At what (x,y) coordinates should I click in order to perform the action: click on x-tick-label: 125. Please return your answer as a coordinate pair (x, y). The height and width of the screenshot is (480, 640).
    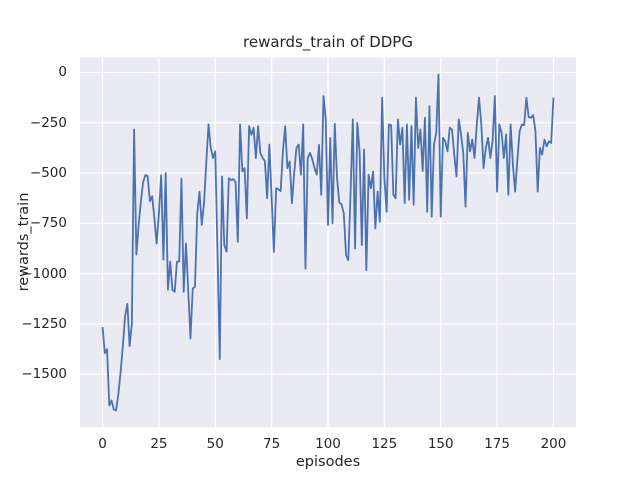
    Looking at the image, I should click on (384, 444).